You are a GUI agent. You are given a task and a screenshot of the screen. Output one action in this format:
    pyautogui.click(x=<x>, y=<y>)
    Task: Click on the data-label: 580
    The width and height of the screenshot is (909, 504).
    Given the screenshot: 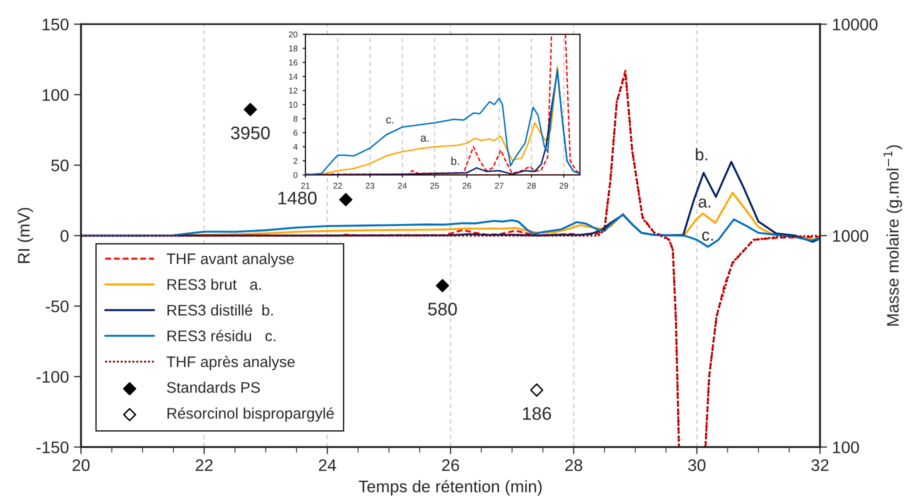 What is the action you would take?
    pyautogui.click(x=442, y=309)
    